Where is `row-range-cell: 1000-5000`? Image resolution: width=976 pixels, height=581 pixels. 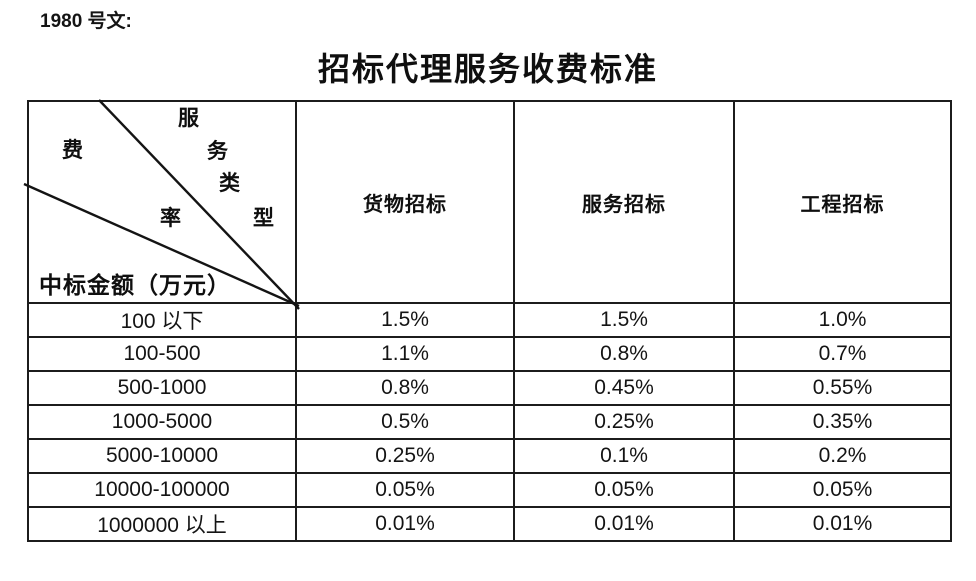
row-range-cell: 1000-5000 is located at coordinates (162, 422).